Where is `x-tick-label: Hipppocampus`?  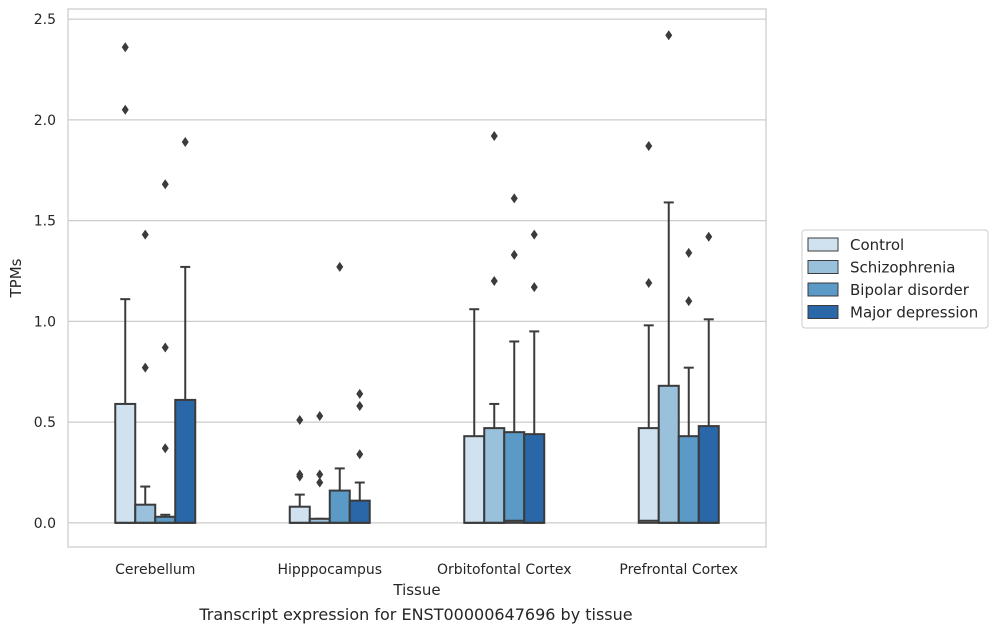
x-tick-label: Hipppocampus is located at coordinates (329, 570).